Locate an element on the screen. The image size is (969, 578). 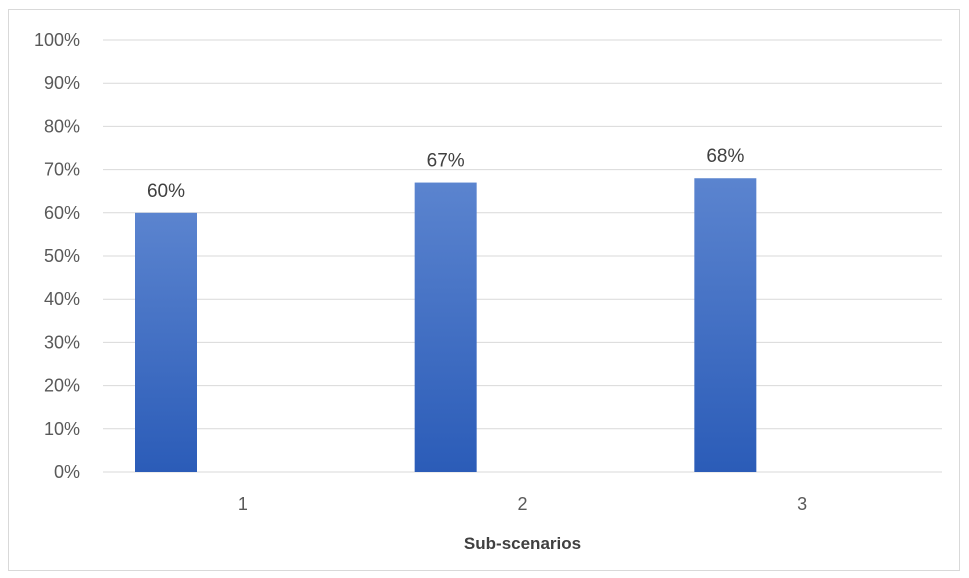
data-label-1: 60% is located at coordinates (166, 191).